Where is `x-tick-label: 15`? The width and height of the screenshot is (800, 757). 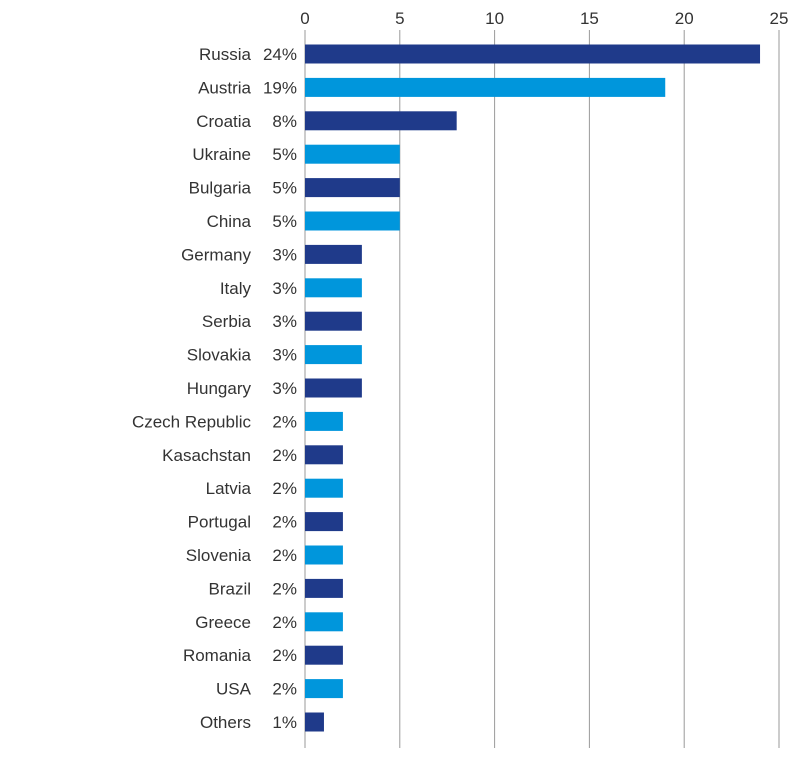 x-tick-label: 15 is located at coordinates (589, 18).